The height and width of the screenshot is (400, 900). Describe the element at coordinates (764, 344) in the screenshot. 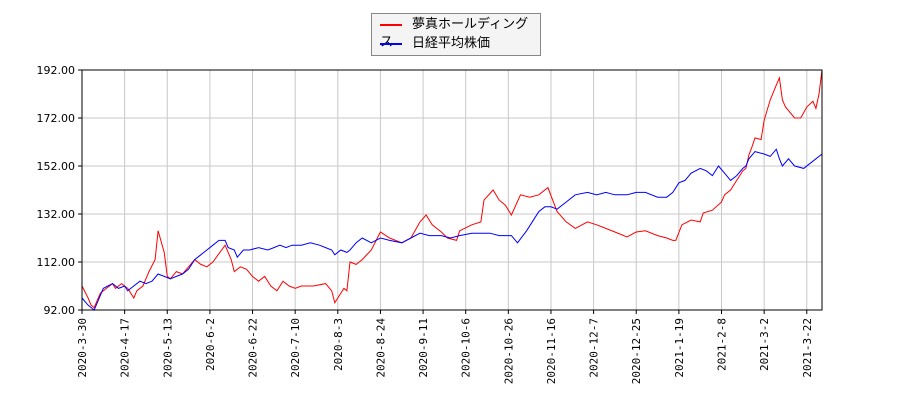

I see `x-tick-label: 2021-3-2` at that location.